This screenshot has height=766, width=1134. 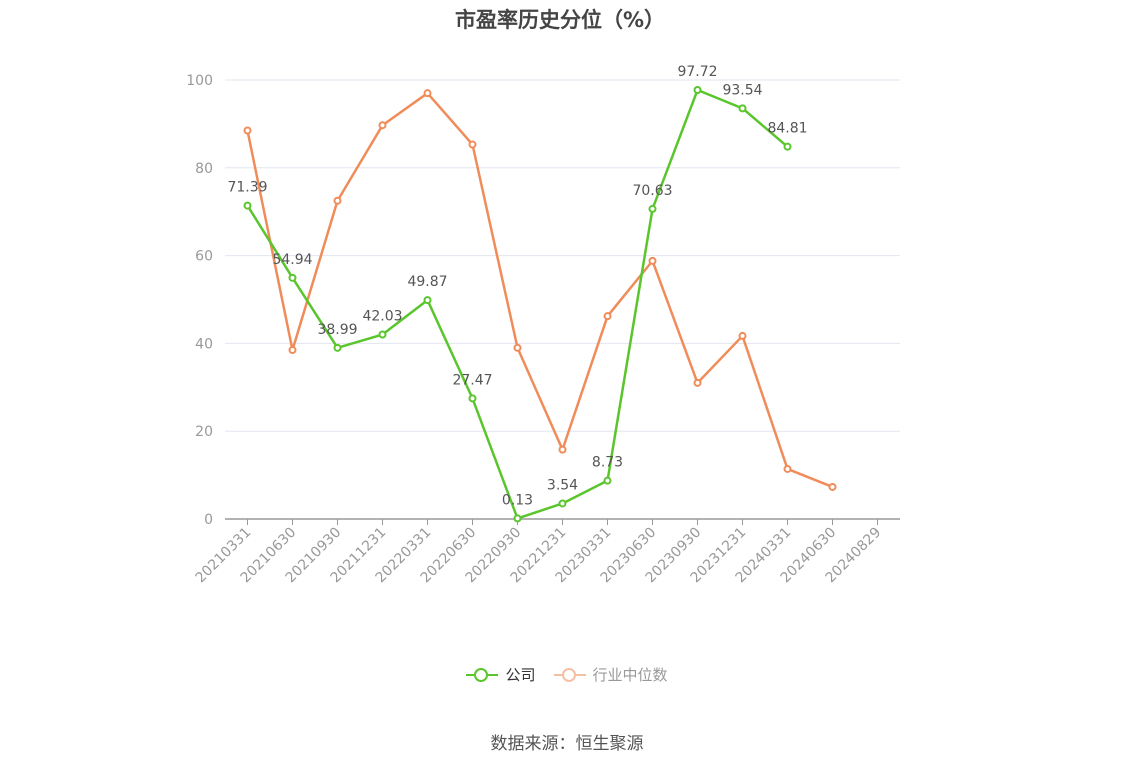 I want to click on y-tick-label: 0, so click(x=208, y=520).